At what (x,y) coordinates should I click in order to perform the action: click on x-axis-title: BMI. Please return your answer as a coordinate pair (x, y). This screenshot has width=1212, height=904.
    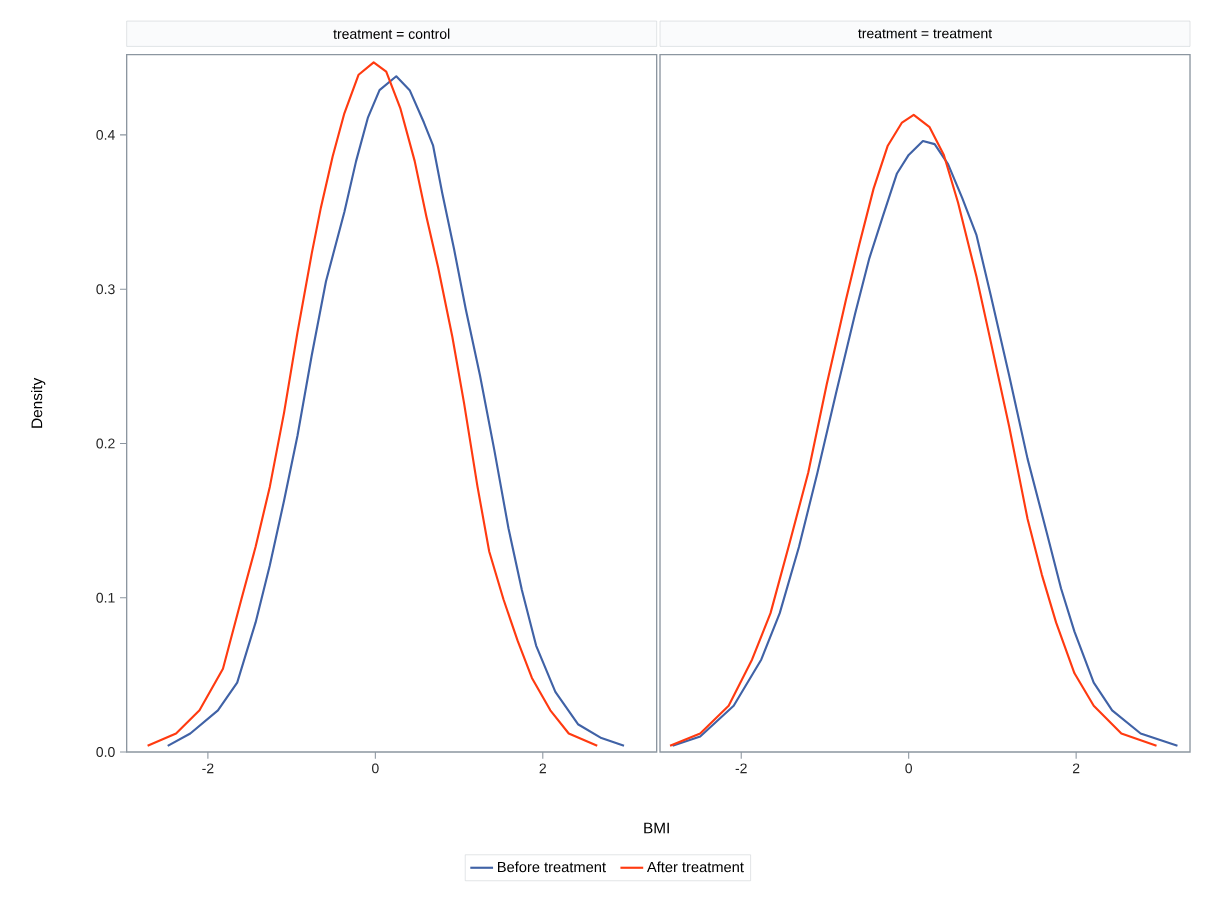
    Looking at the image, I should click on (656, 828).